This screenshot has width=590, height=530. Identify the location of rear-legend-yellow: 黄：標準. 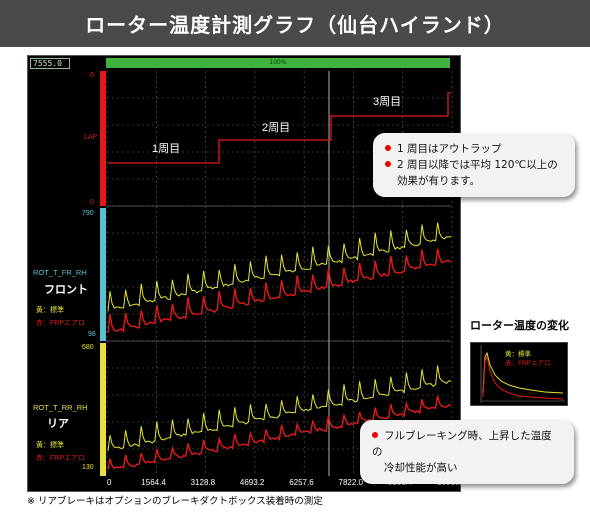
(50, 445).